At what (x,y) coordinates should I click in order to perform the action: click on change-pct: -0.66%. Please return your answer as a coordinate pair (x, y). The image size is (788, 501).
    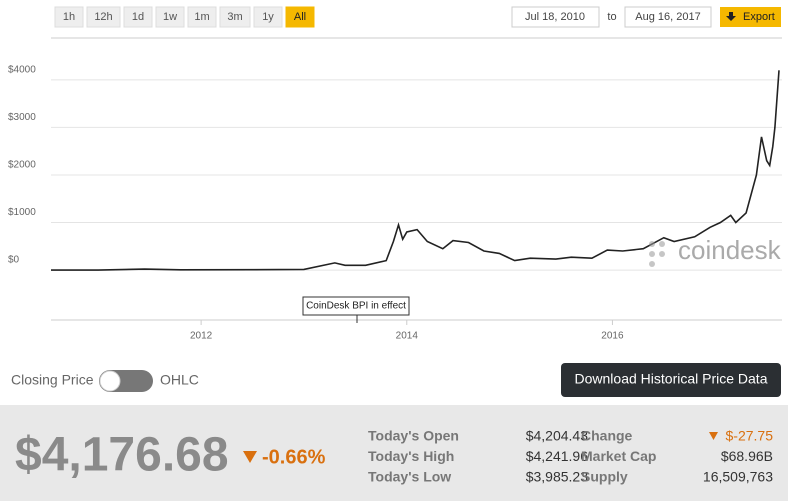
    Looking at the image, I should click on (294, 457).